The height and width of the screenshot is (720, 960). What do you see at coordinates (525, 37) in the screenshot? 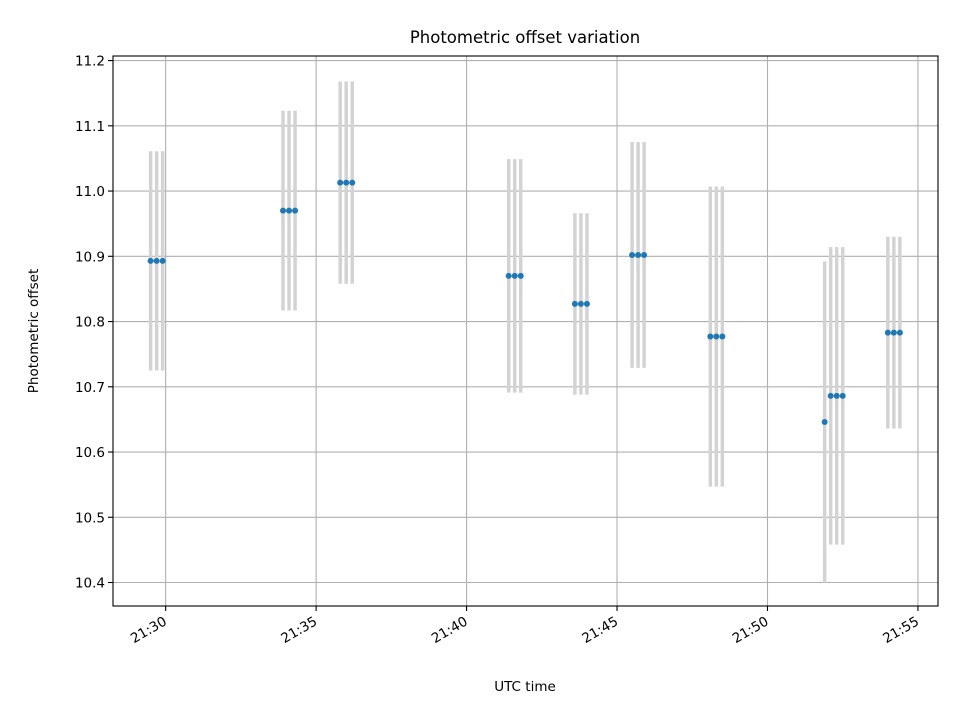
I see `chart-title: Photometric offset variation` at bounding box center [525, 37].